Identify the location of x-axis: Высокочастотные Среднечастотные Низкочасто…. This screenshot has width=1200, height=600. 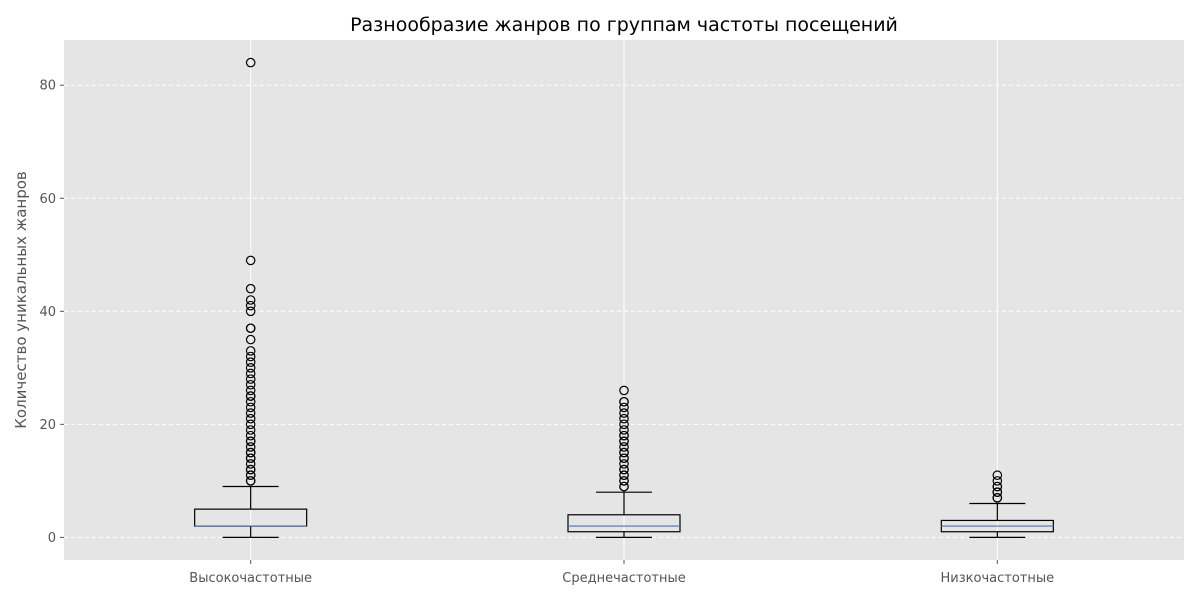
(621, 573).